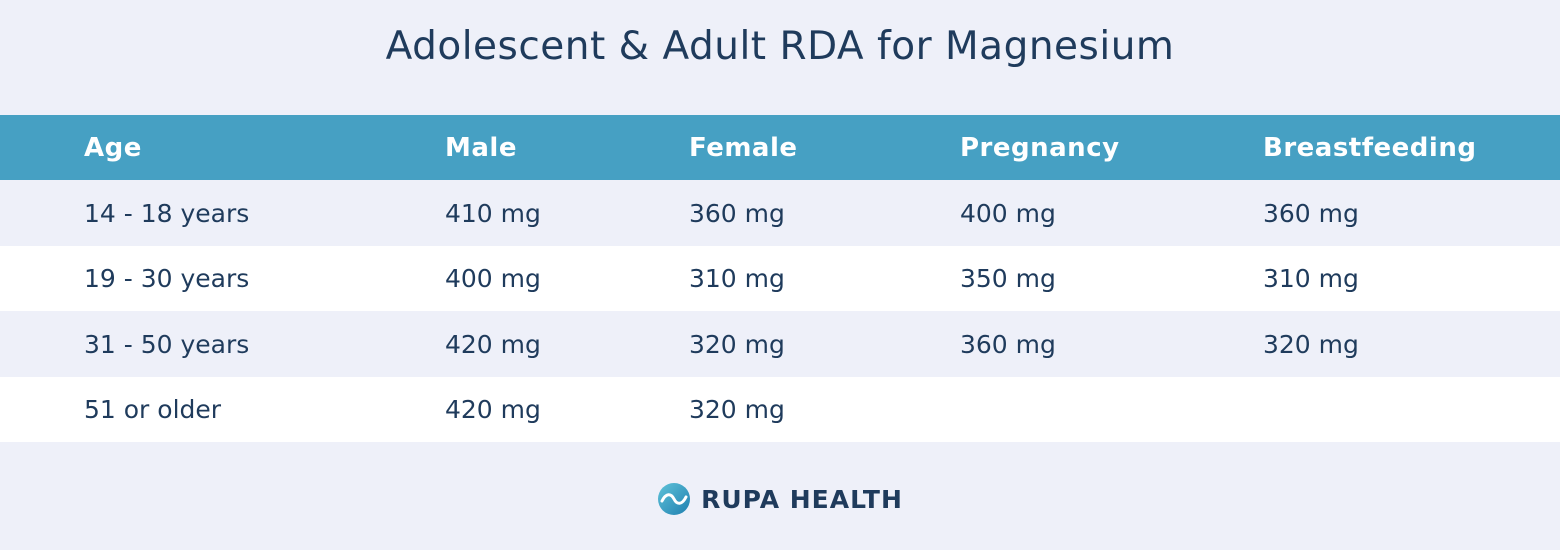 Image resolution: width=1560 pixels, height=550 pixels. I want to click on cell-female: 360 mg, so click(737, 213).